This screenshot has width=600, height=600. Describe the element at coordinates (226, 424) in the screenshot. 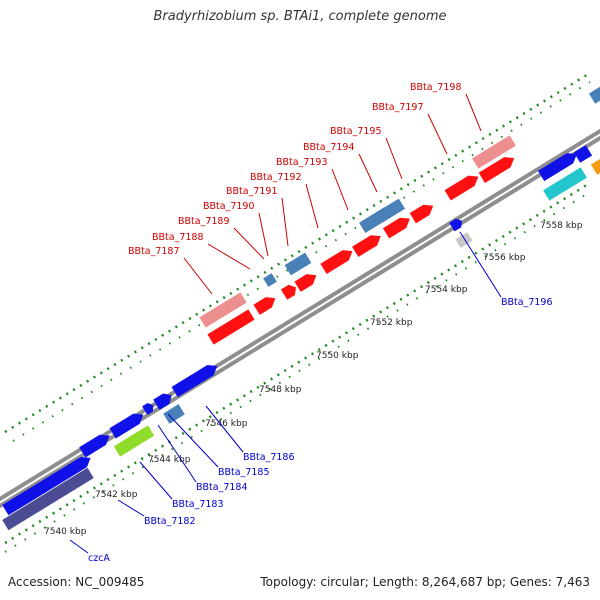

I see `tick-label: 7546 kbp` at that location.